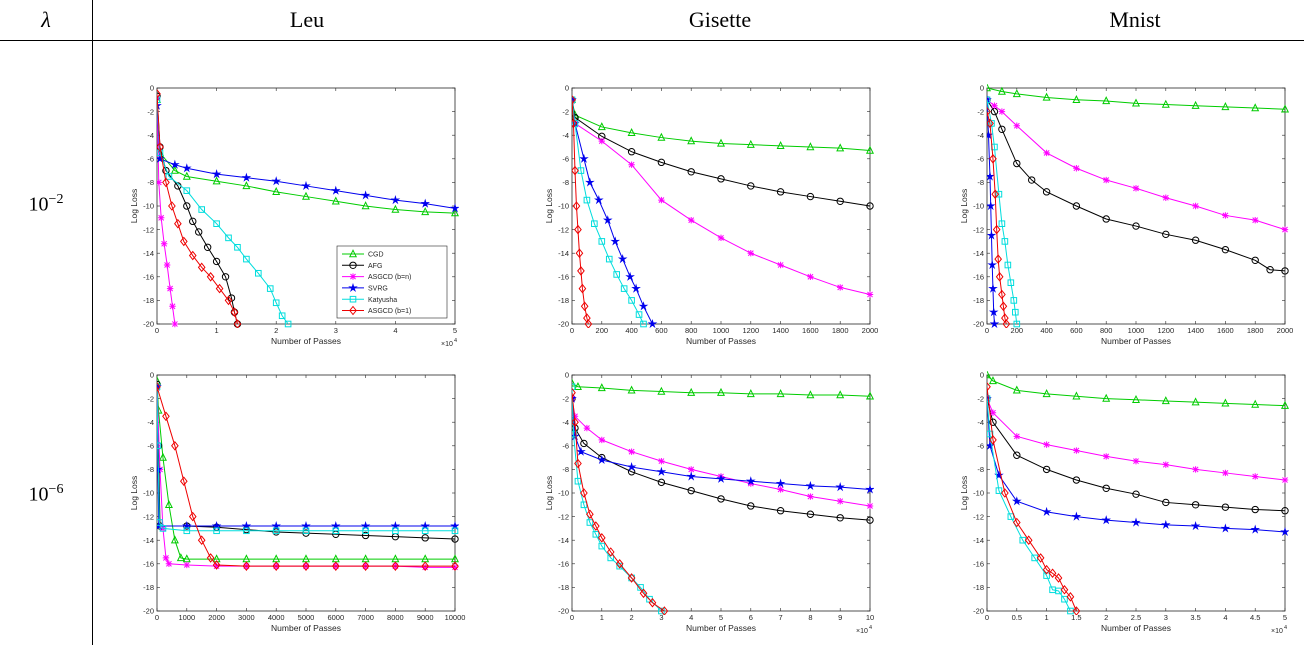 This screenshot has height=645, width=1304. What do you see at coordinates (168, 211) in the screenshot?
I see `series-asgcd-b-n-` at bounding box center [168, 211].